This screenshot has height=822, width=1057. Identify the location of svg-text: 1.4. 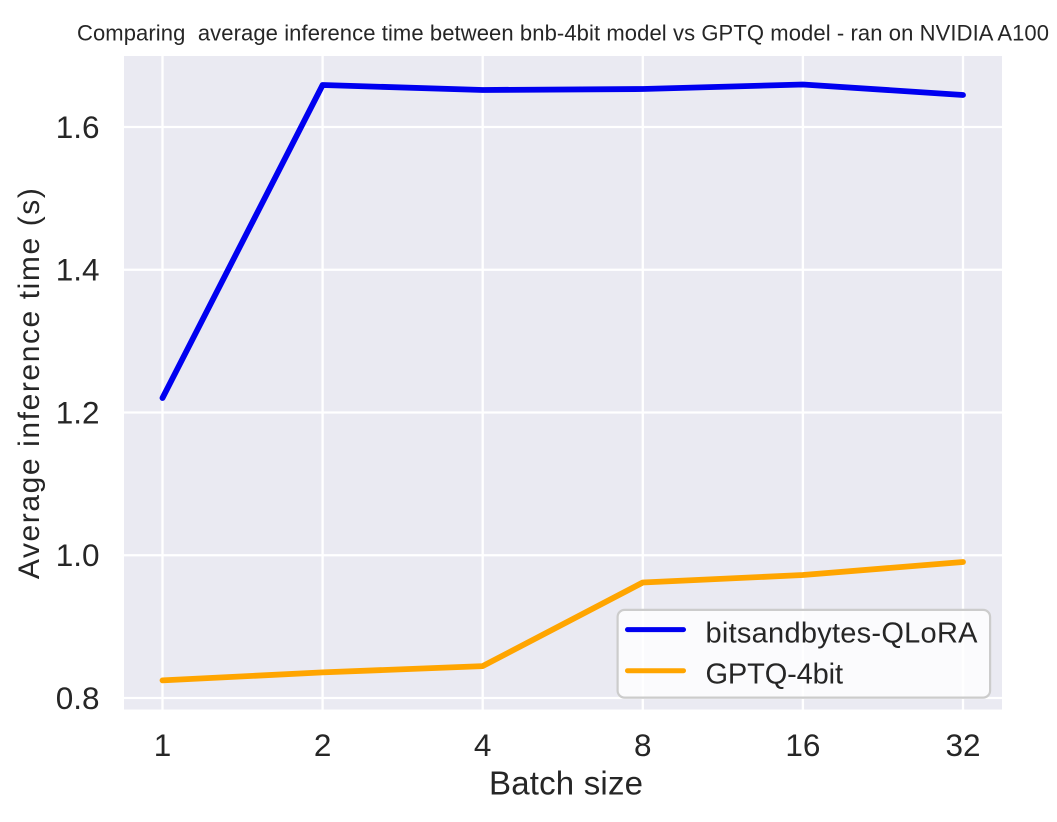
(78, 270).